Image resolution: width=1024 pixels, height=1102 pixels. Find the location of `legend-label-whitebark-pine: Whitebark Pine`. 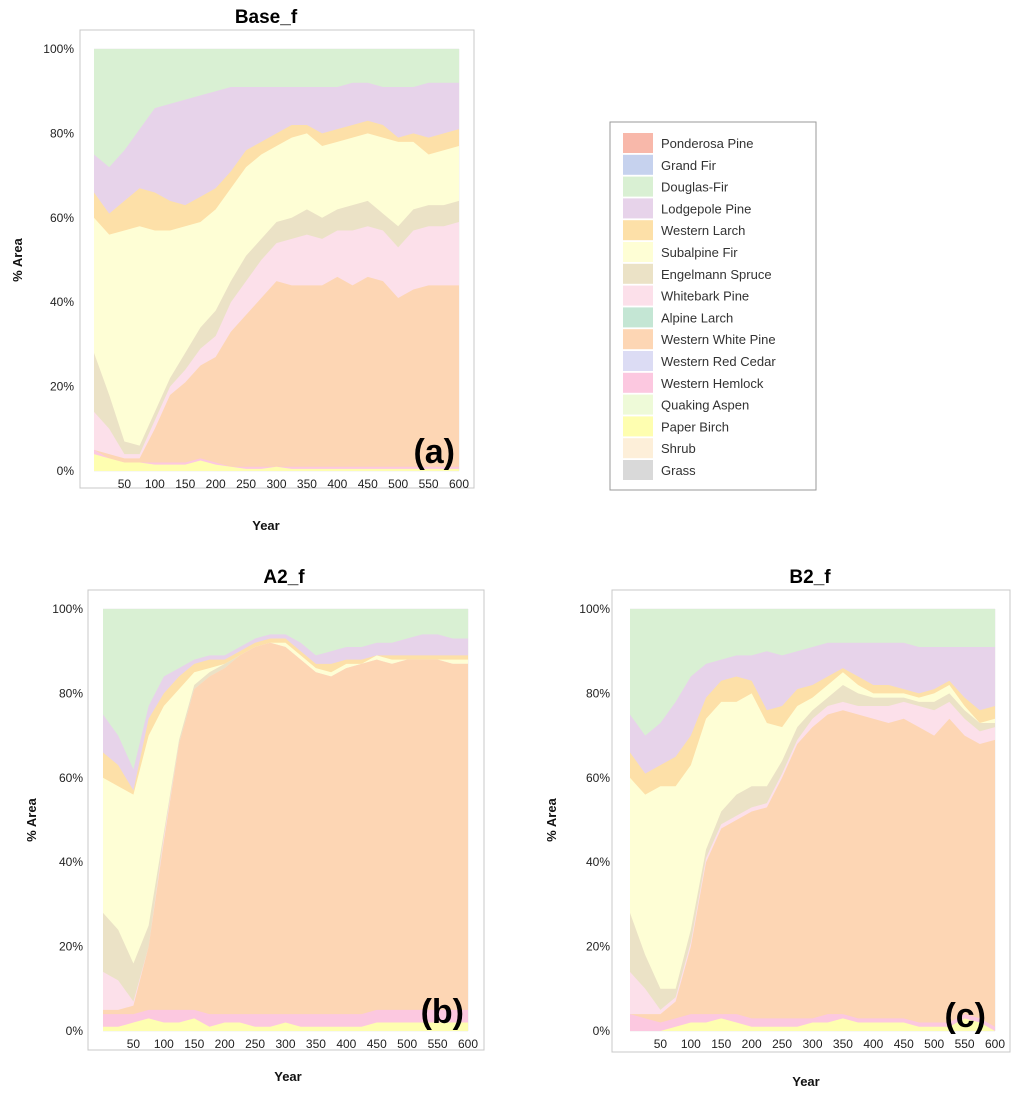

legend-label-whitebark-pine: Whitebark Pine is located at coordinates (705, 296).